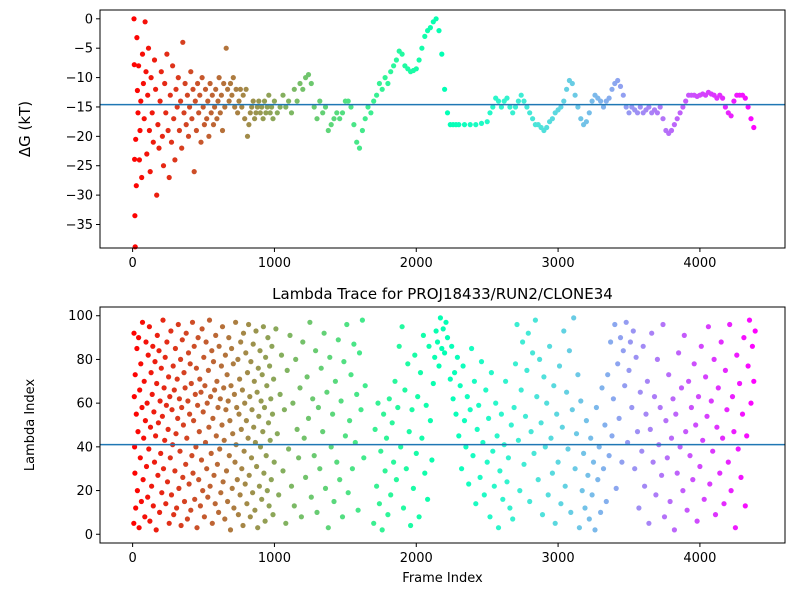  Describe the element at coordinates (84, 426) in the screenshot. I see `lambda-y-ticks: 0 20 40 60 80 100` at that location.